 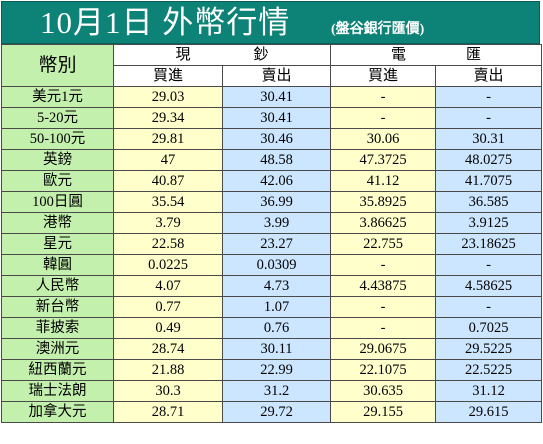 I want to click on currency-cell: 加拿大元, so click(x=57, y=412).